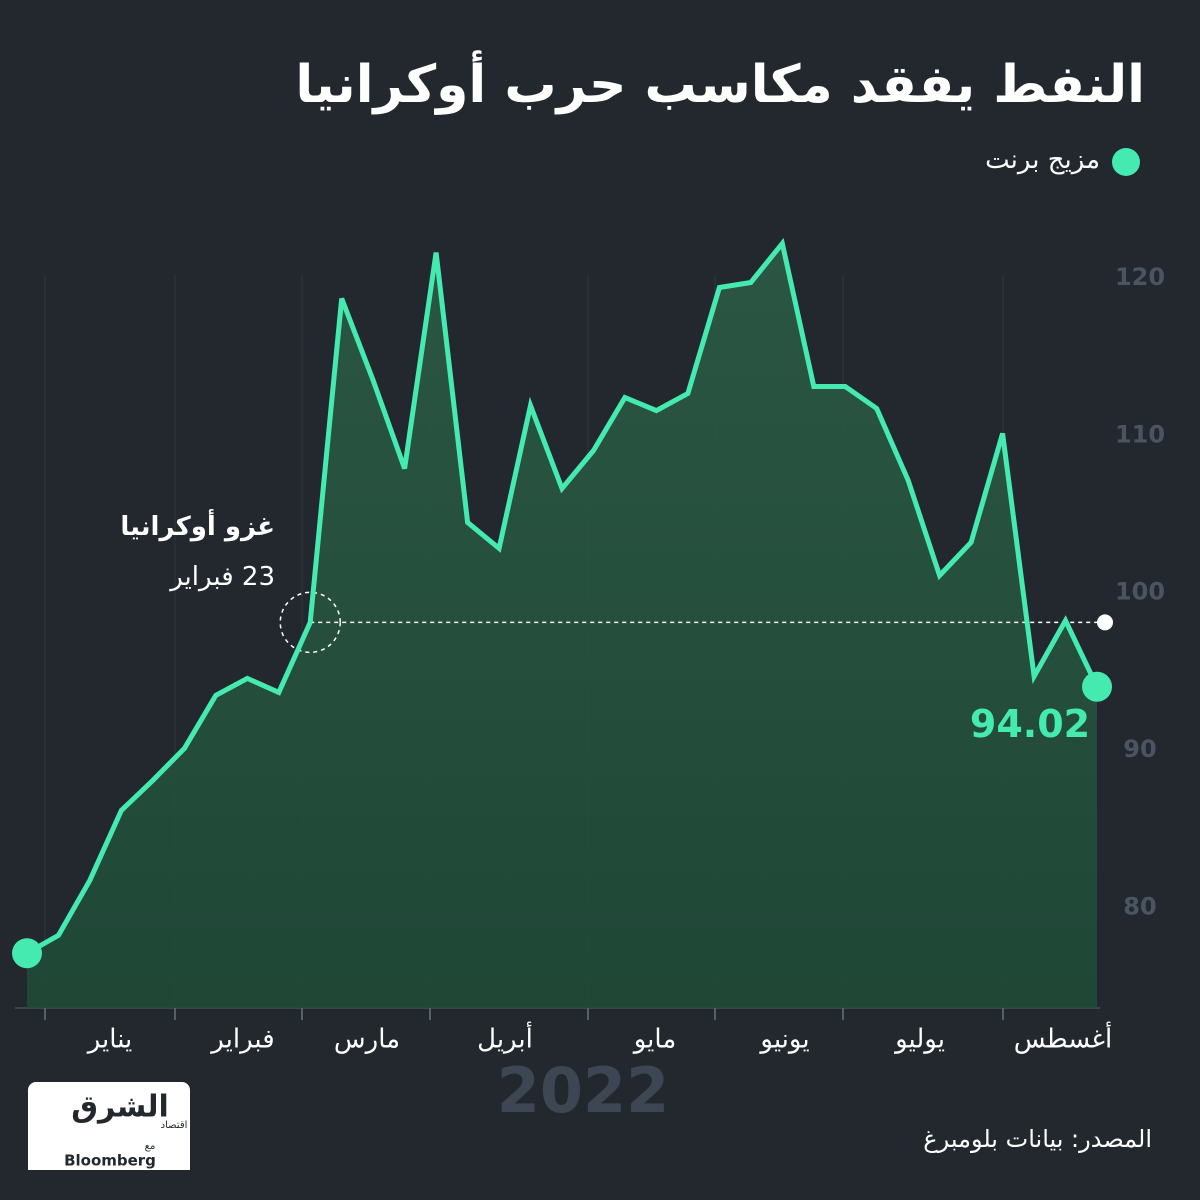  I want to click on logo-strip, so click(109, 1160).